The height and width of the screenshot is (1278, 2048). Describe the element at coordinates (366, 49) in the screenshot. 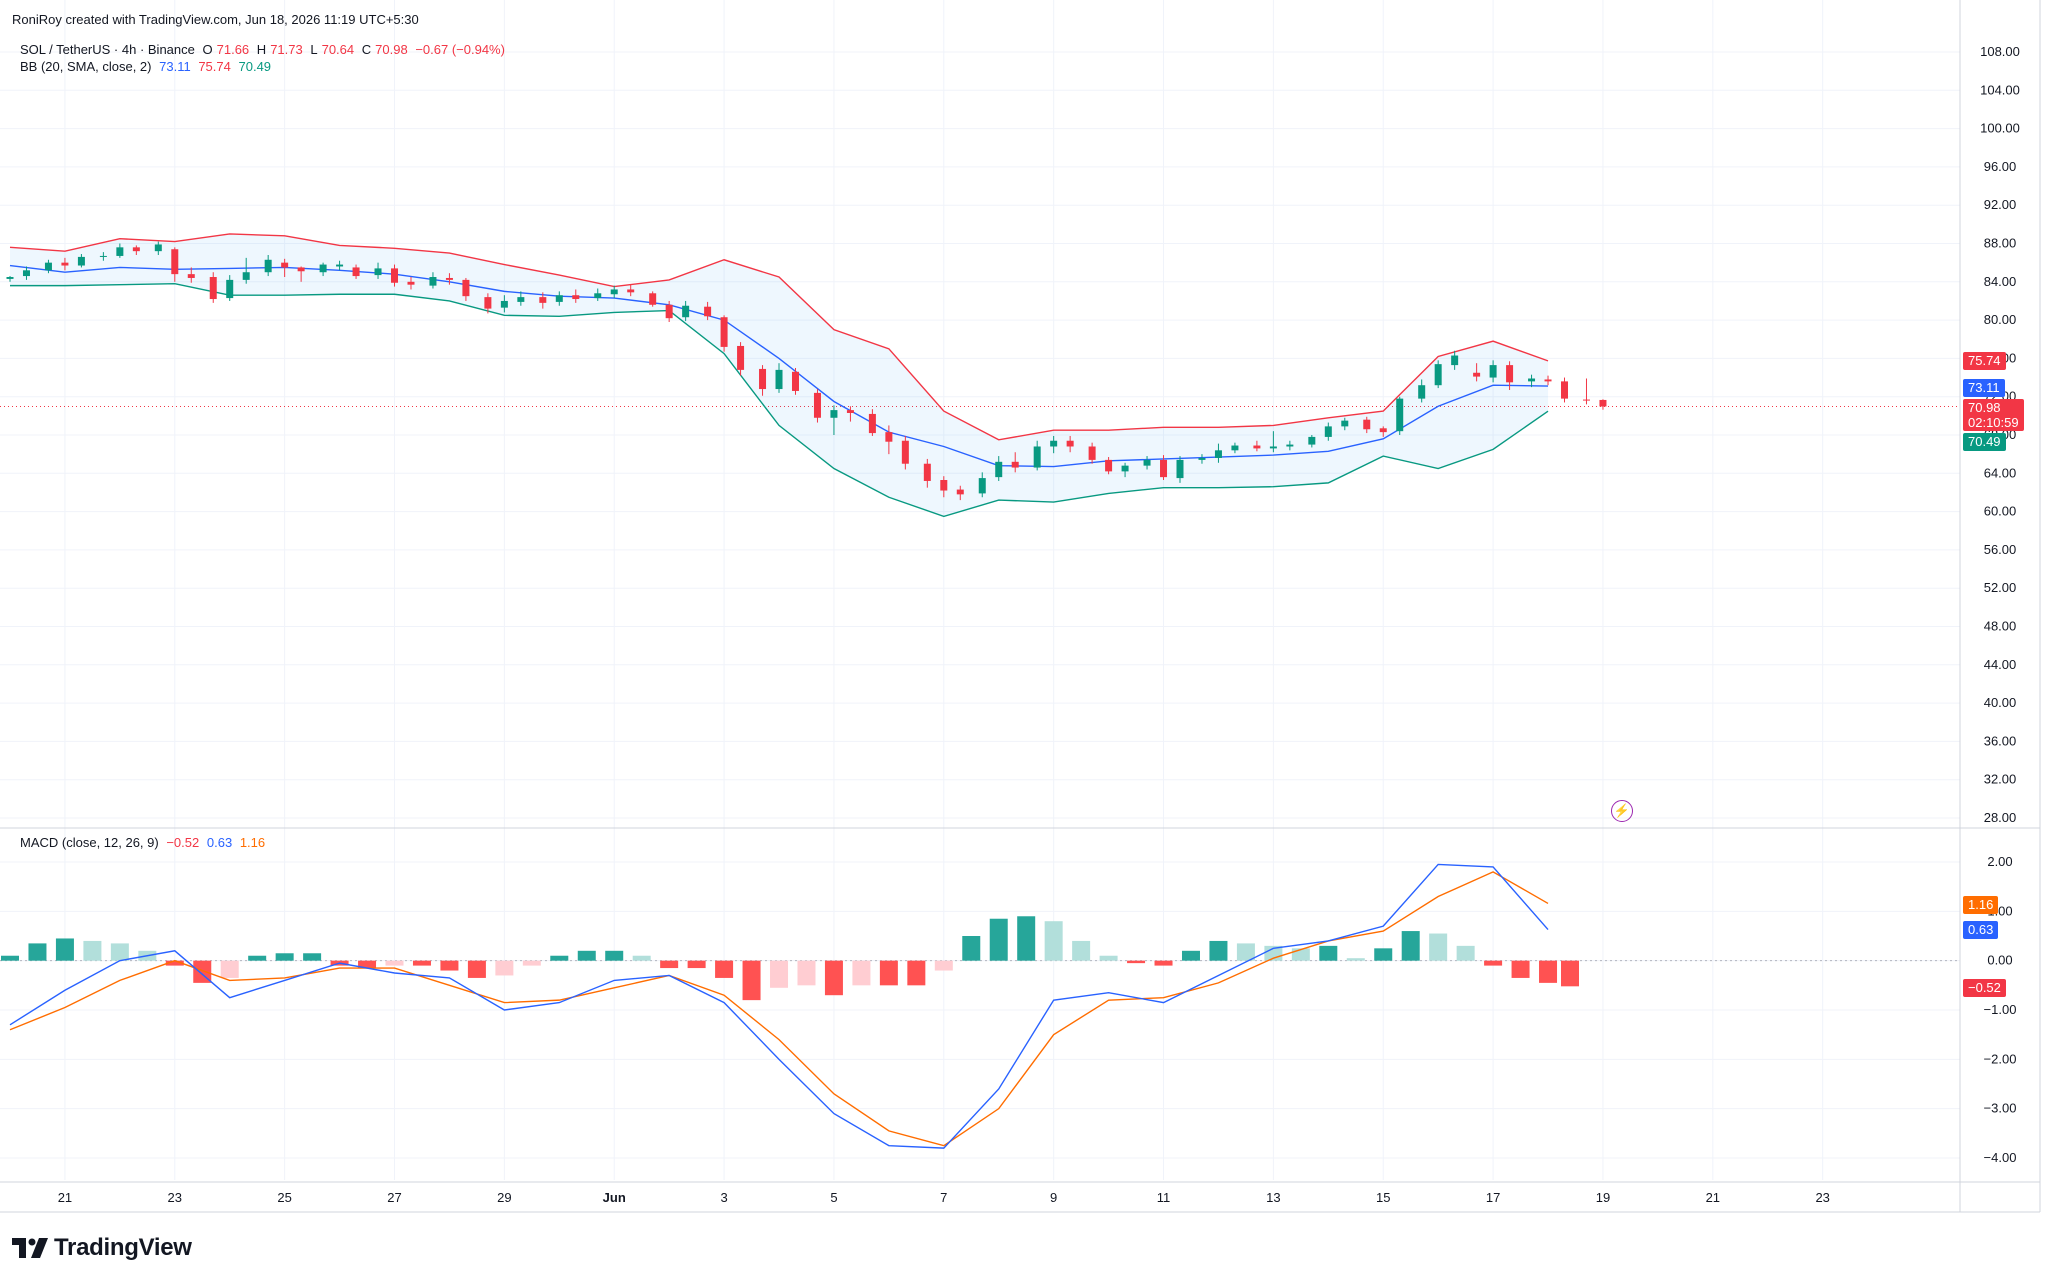

I see `ohlc-c-label: C` at that location.